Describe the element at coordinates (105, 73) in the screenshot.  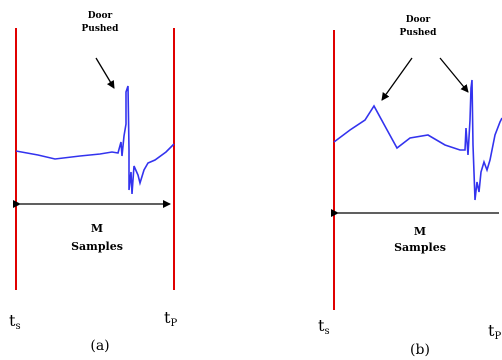
I see `panel-a-annotation-arrow` at that location.